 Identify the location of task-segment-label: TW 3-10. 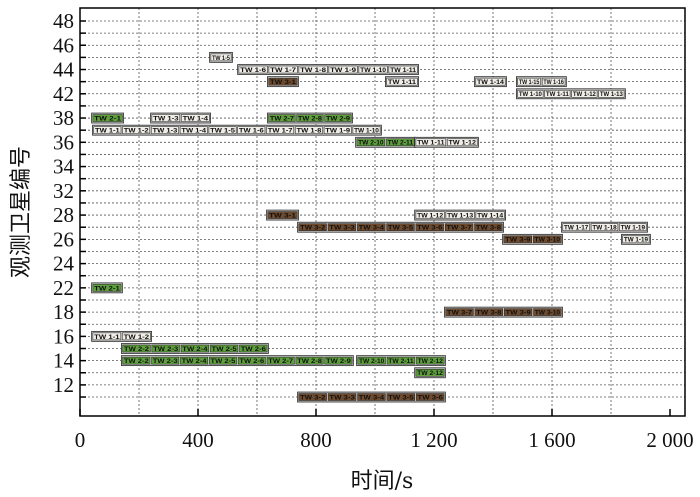
(548, 240).